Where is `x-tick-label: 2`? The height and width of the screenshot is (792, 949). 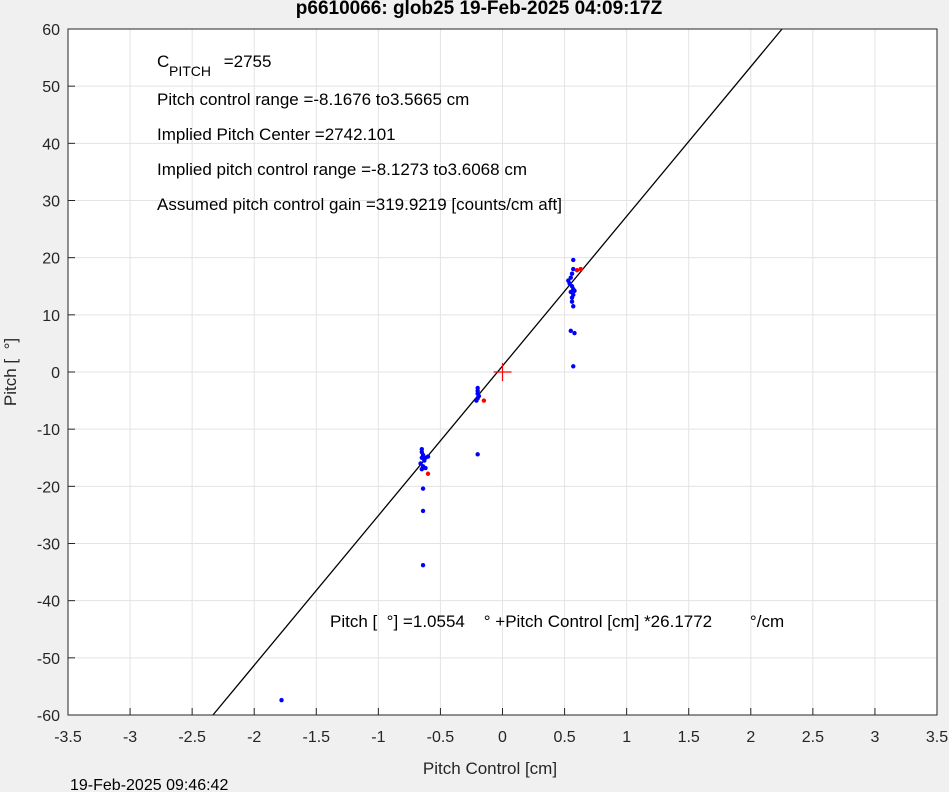 x-tick-label: 2 is located at coordinates (750, 737).